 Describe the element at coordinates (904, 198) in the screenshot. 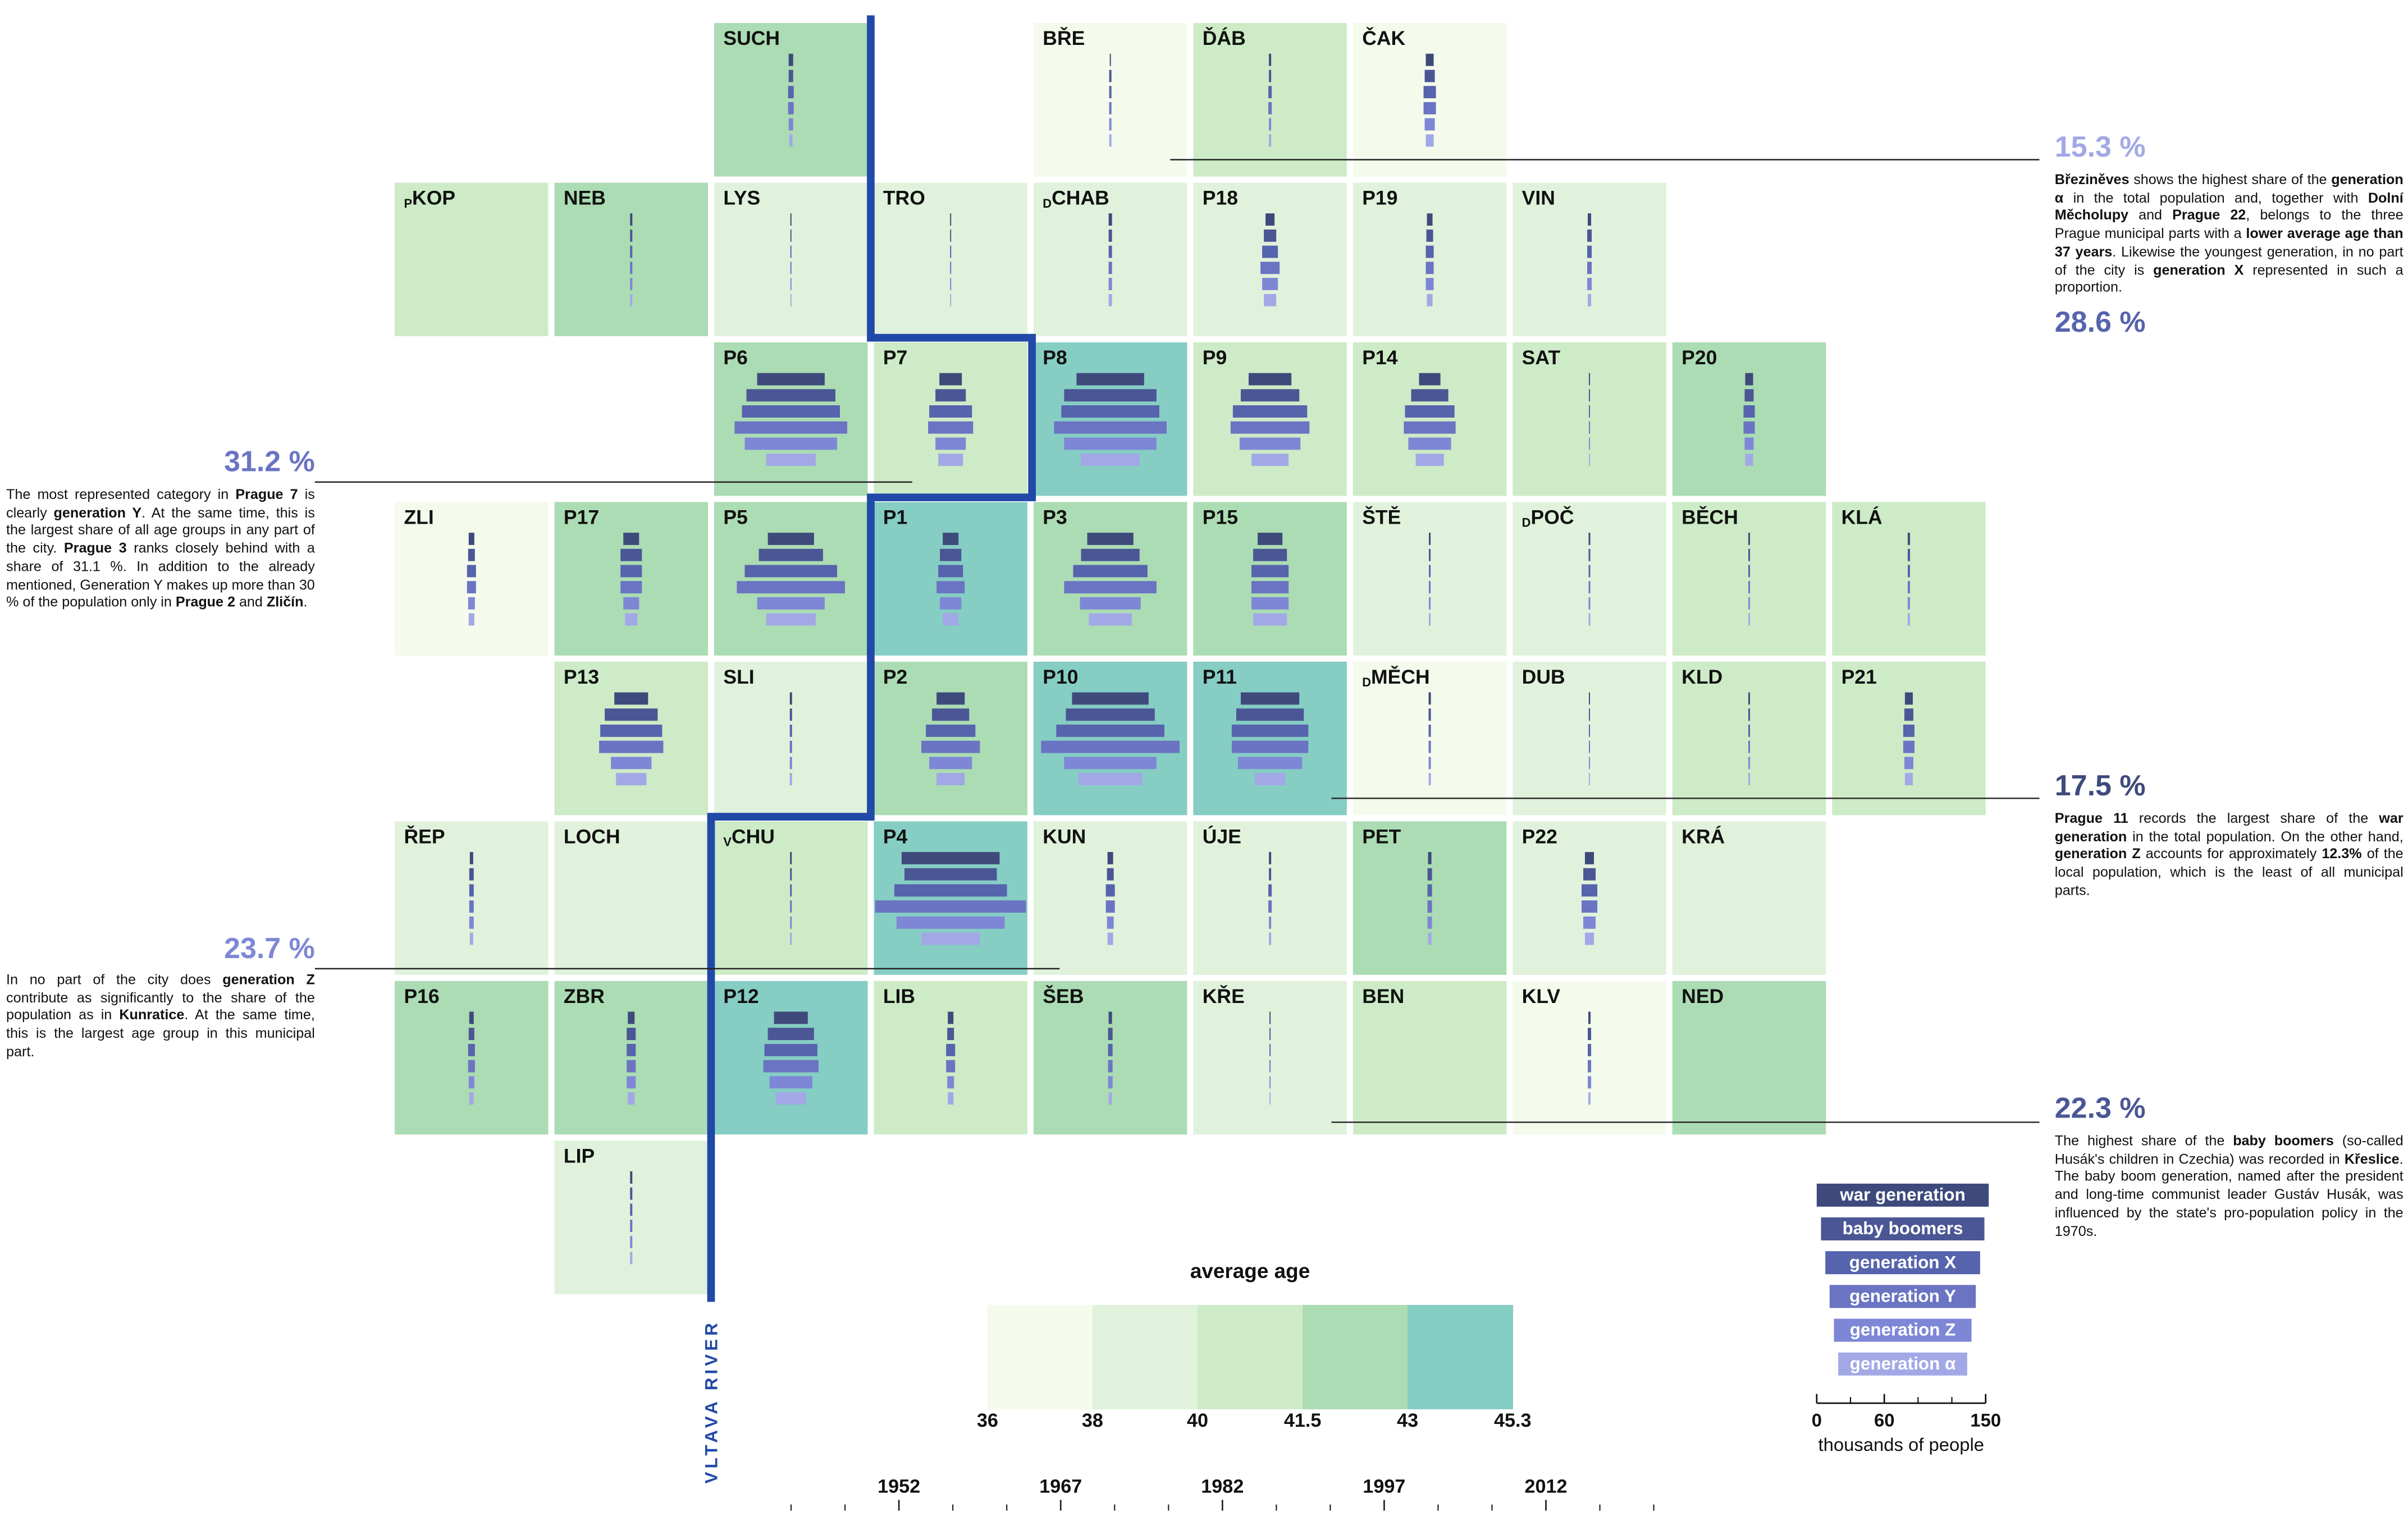

I see `district-name: TRO` at that location.